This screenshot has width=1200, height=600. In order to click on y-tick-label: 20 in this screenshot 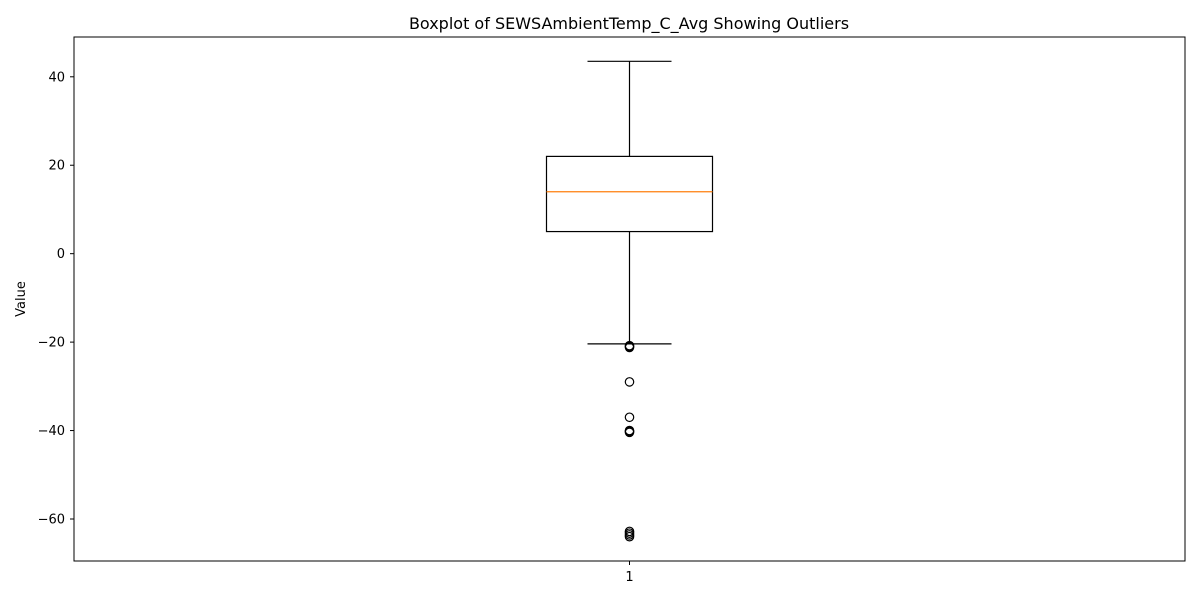, I will do `click(56, 166)`.